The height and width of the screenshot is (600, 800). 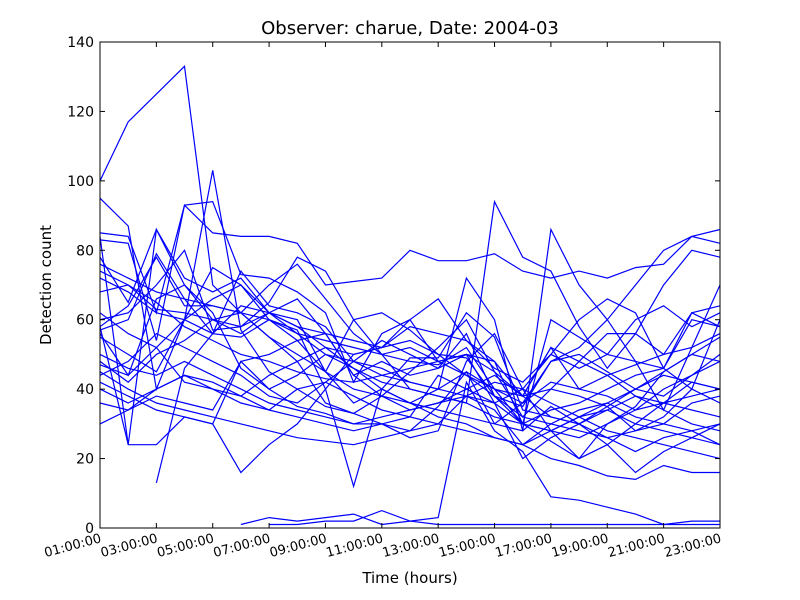 What do you see at coordinates (409, 578) in the screenshot?
I see `x-axis-label: Time (hours)` at bounding box center [409, 578].